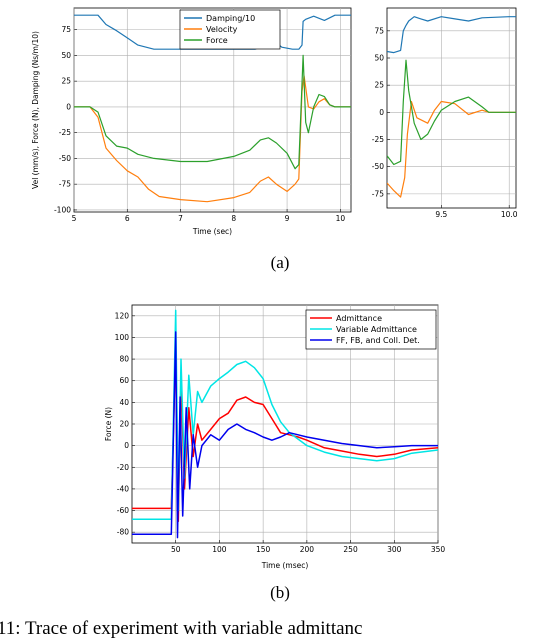  What do you see at coordinates (222, 29) in the screenshot?
I see `legend-entry: Velocity` at bounding box center [222, 29].